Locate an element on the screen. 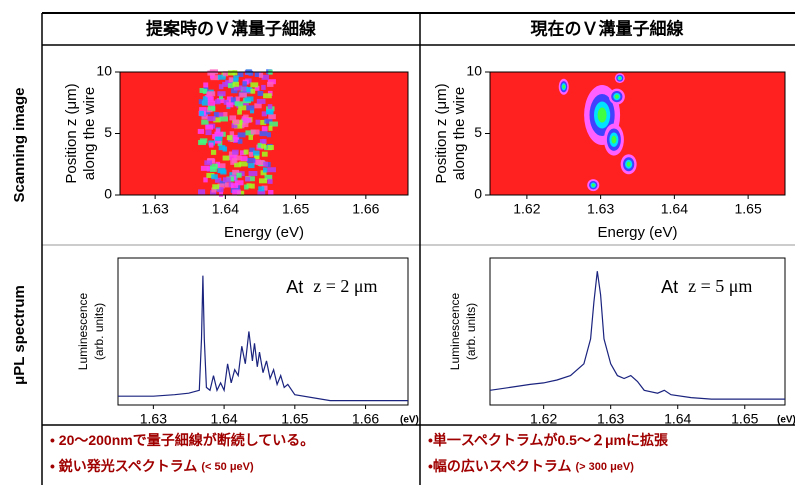 This screenshot has width=795, height=485. note-text: •単一スペクトラムが0.5～２μmに拡張 is located at coordinates (548, 440).